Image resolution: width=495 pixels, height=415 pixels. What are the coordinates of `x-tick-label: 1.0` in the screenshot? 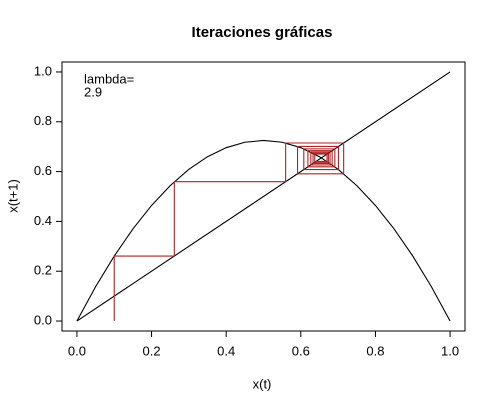 It's located at (450, 350).